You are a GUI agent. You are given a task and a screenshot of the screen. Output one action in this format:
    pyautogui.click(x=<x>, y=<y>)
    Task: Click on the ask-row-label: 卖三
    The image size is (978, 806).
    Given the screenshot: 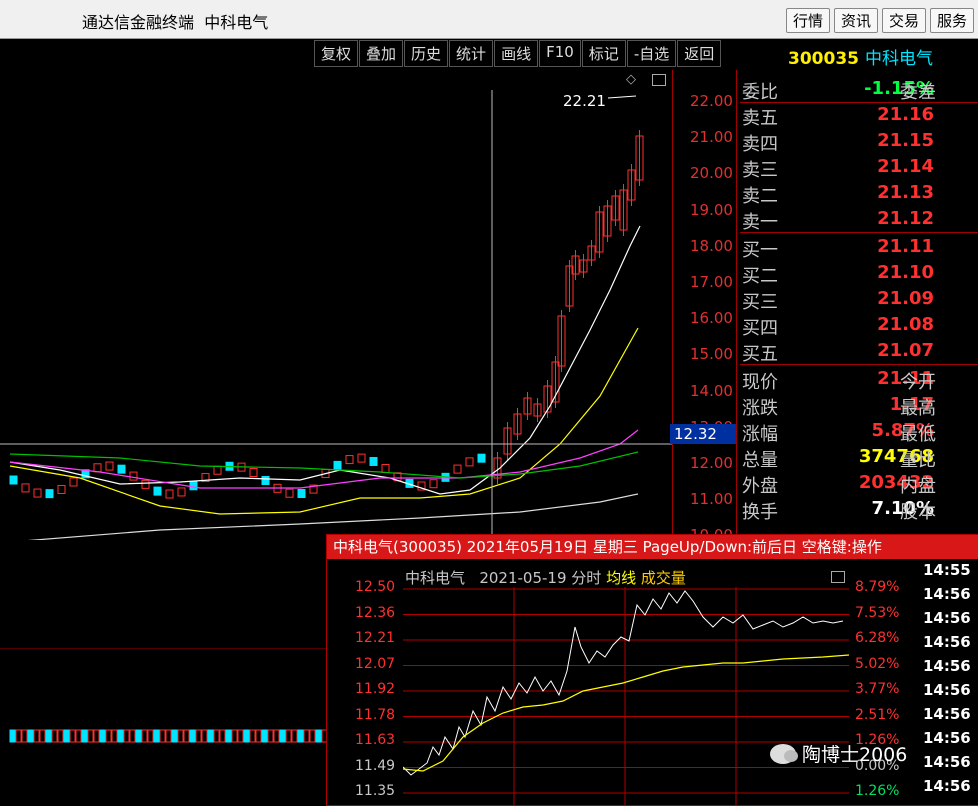 What is the action you would take?
    pyautogui.click(x=760, y=170)
    